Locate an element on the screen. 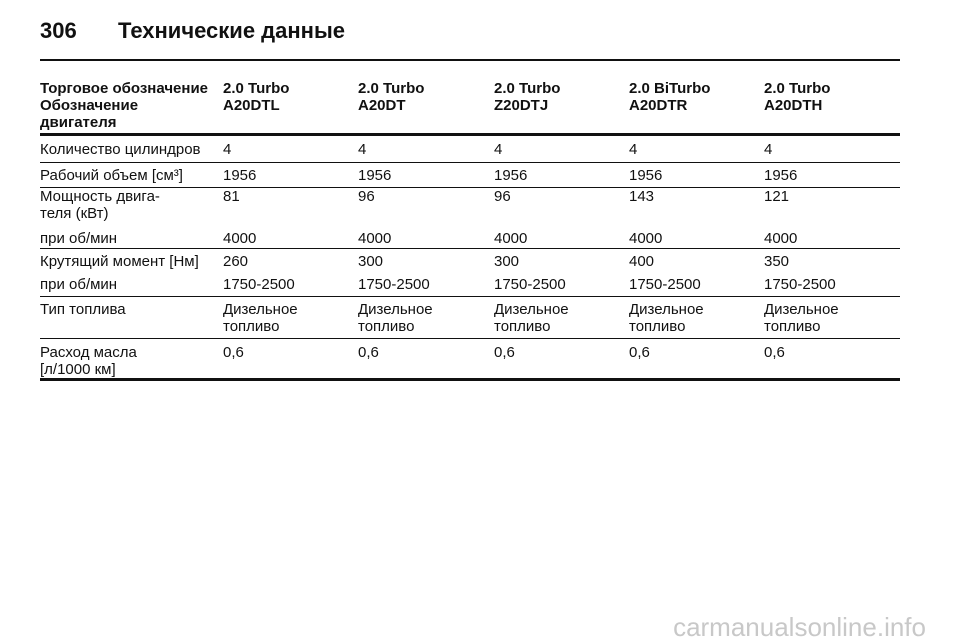 The width and height of the screenshot is (960, 642). cell: A20DT is located at coordinates (382, 105).